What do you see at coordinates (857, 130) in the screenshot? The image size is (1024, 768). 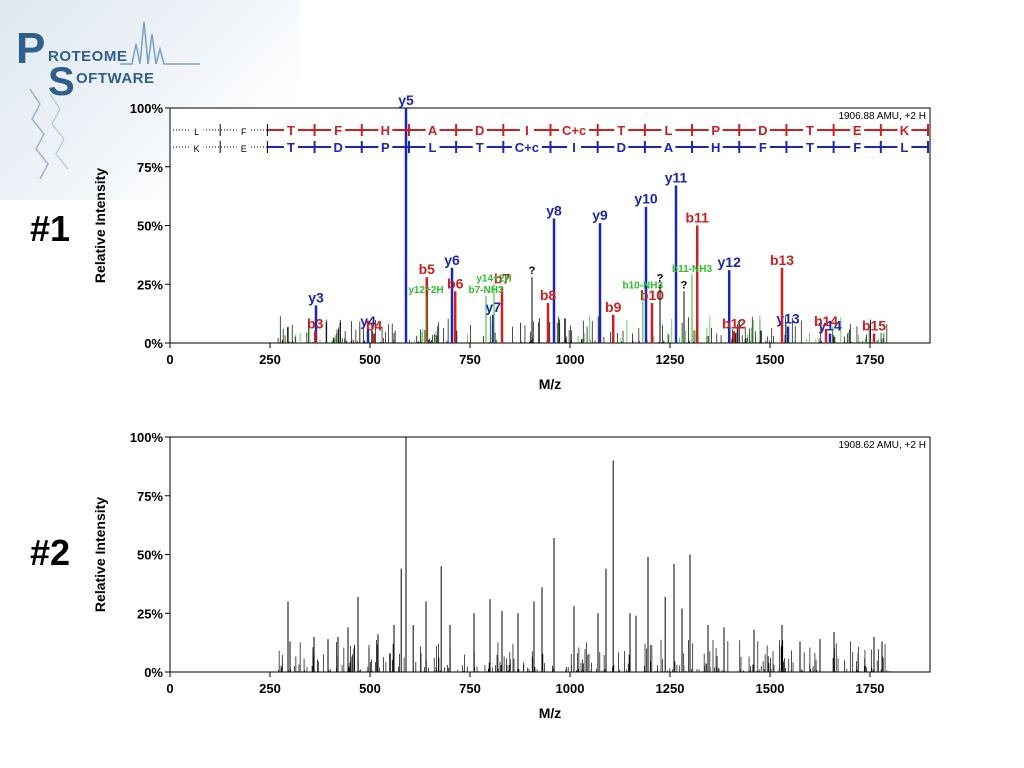 I see `b-ion-ladder-residue: E` at bounding box center [857, 130].